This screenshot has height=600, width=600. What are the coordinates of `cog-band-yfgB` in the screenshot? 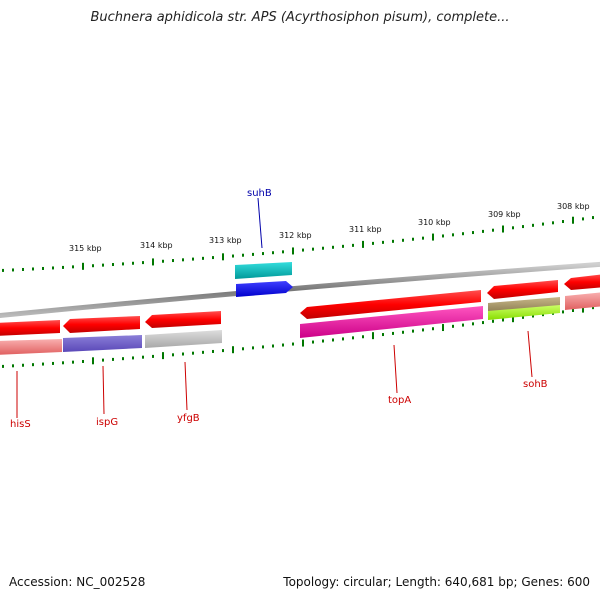 It's located at (183, 339).